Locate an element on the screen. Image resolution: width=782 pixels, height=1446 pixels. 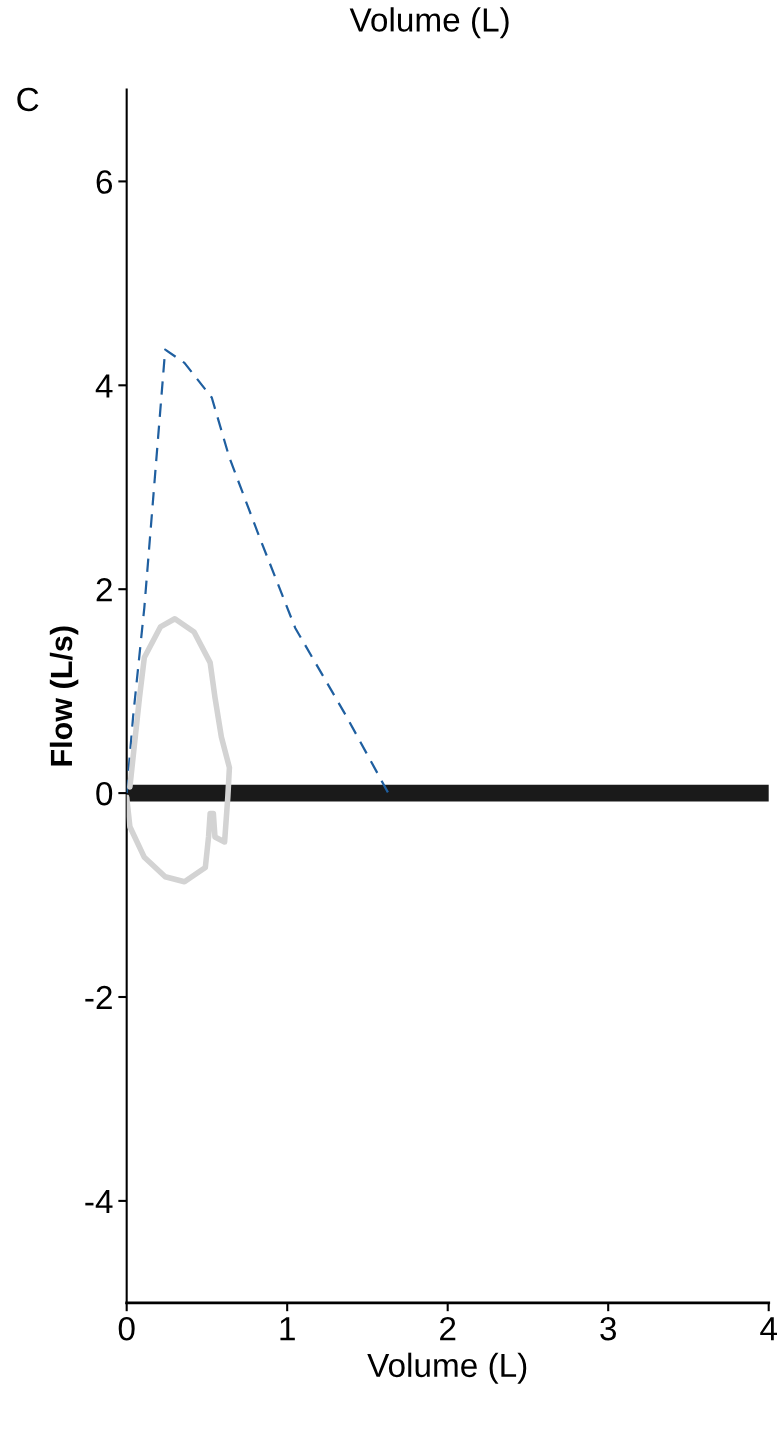
y-tick-label: 2 is located at coordinates (104, 590).